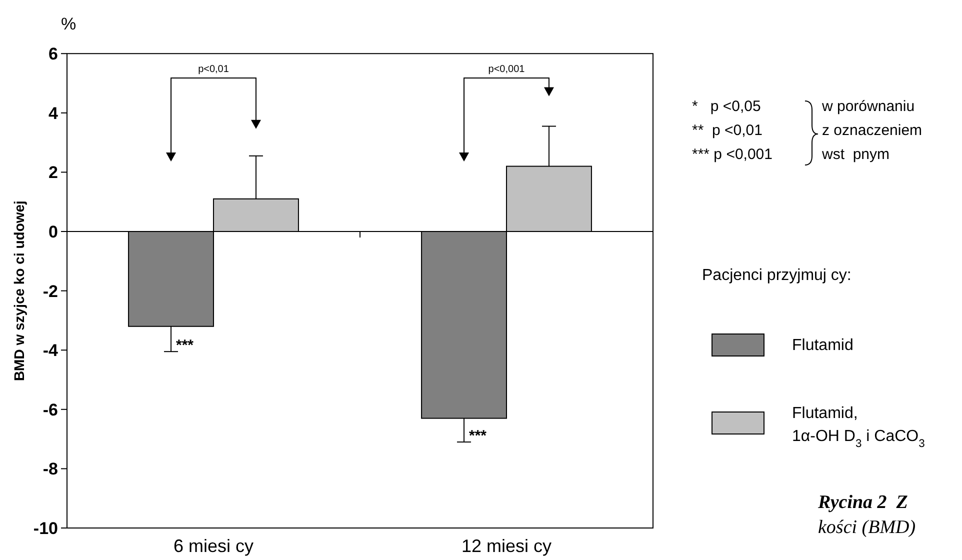  I want to click on y-tick-label: -6, so click(50, 410).